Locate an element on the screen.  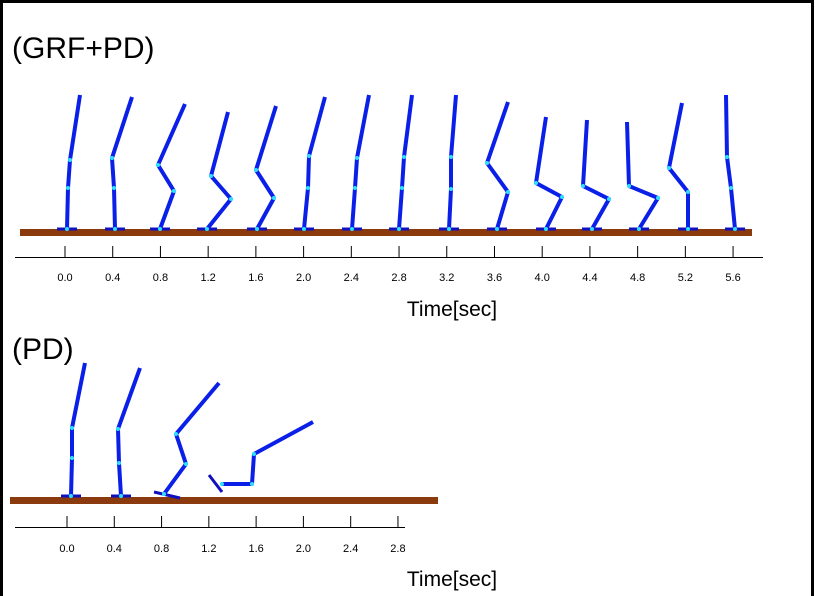
panel-title: (PD) is located at coordinates (43, 349).